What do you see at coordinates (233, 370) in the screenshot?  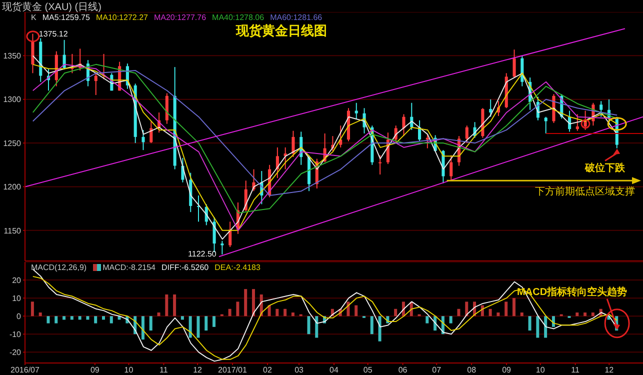 I see `x-tick-label: 2017/01` at bounding box center [233, 370].